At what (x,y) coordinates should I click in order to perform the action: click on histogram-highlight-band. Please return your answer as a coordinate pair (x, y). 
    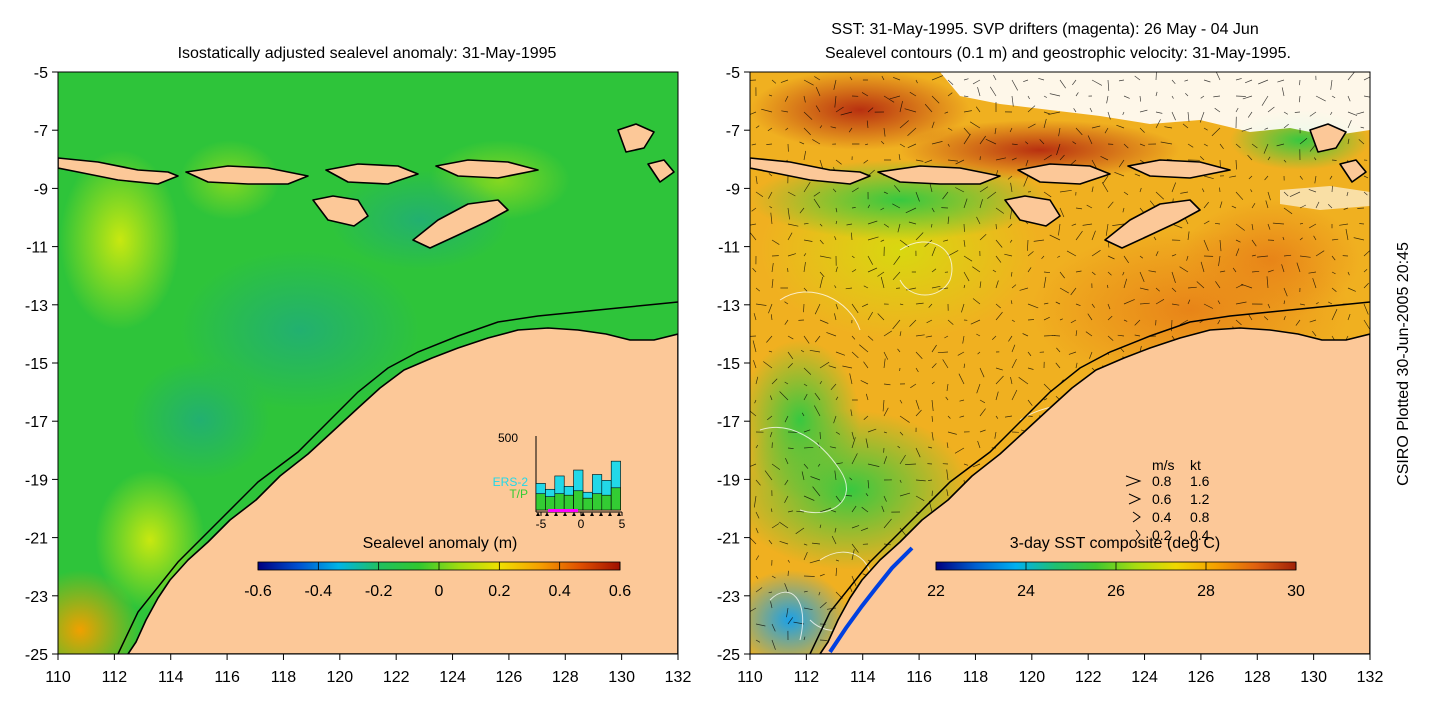
    Looking at the image, I should click on (563, 510).